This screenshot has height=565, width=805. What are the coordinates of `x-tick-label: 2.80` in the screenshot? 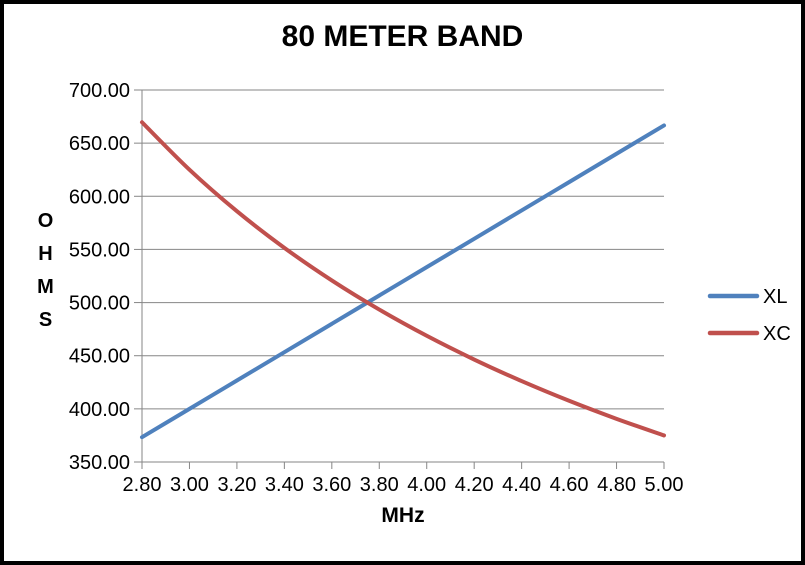 It's located at (142, 485).